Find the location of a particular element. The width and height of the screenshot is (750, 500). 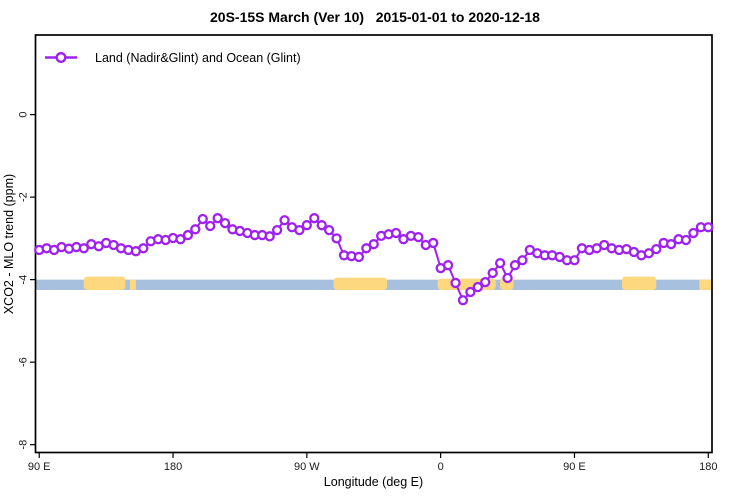

y-tick-label: -6 is located at coordinates (24, 362).